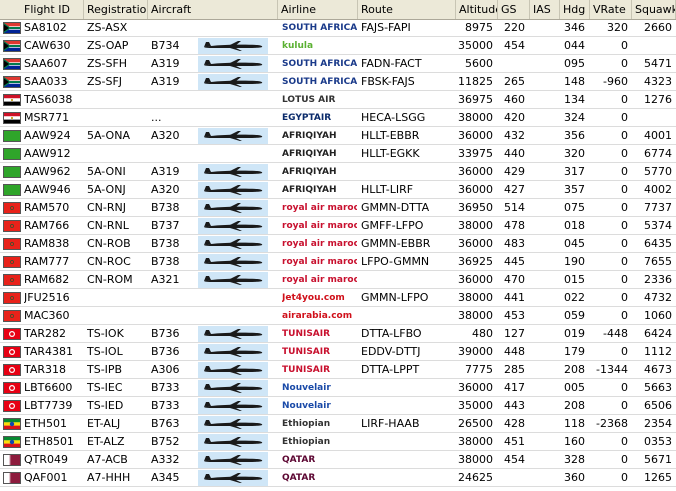 The width and height of the screenshot is (676, 491). What do you see at coordinates (213, 9) in the screenshot?
I see `col-aircraft: Aircraft` at bounding box center [213, 9].